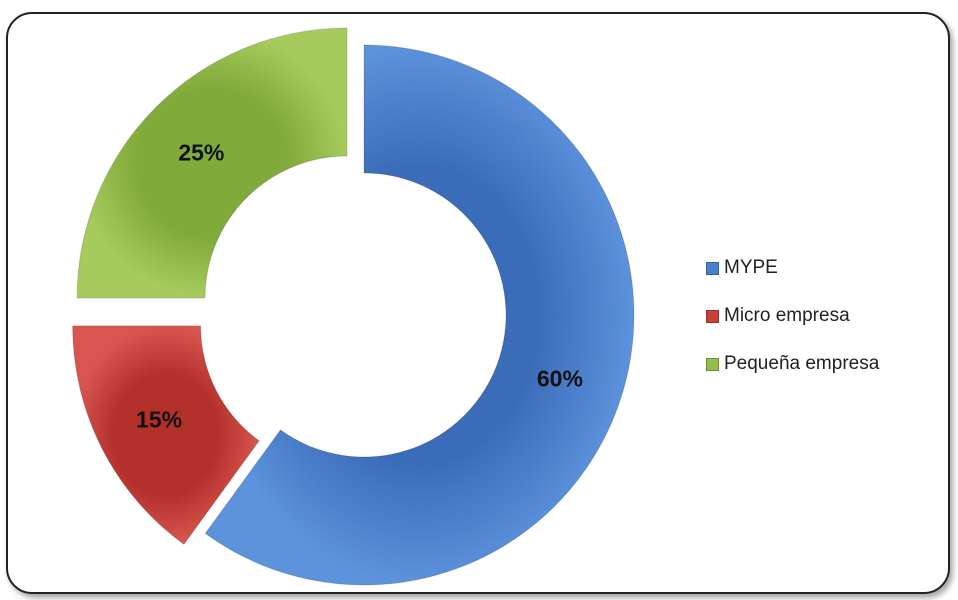  Describe the element at coordinates (166, 435) in the screenshot. I see `slice-micro-empresa` at that location.